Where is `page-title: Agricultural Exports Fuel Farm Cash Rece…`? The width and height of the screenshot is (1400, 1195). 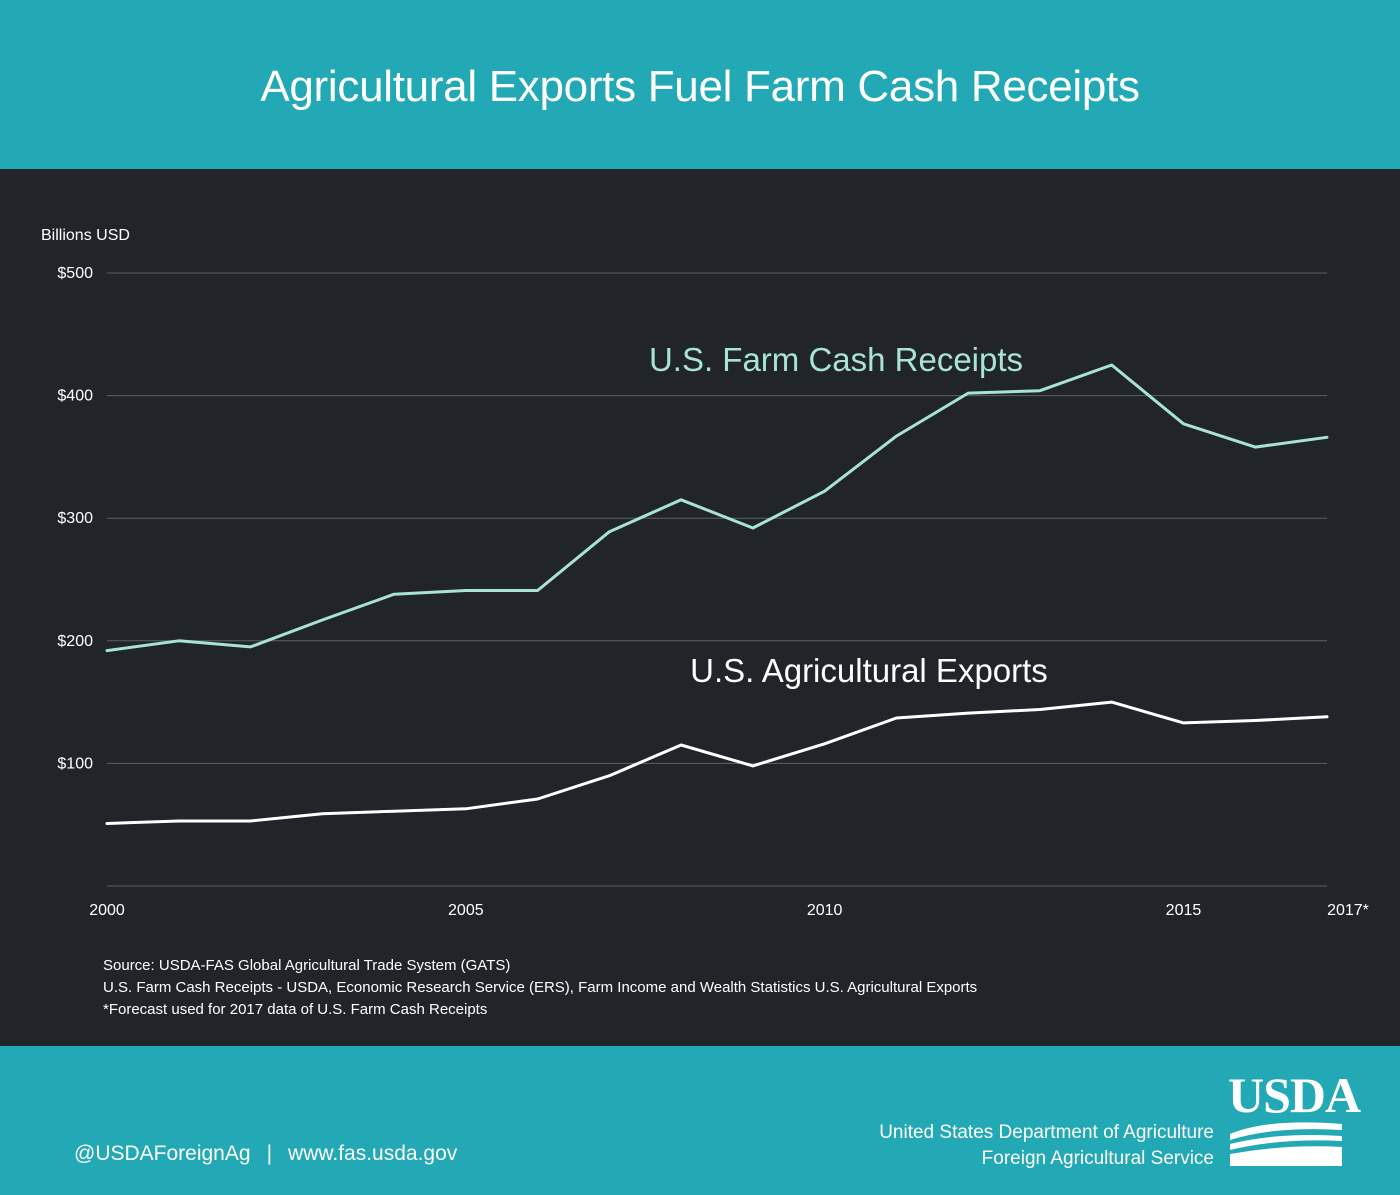 page-title: Agricultural Exports Fuel Farm Cash Rece… is located at coordinates (700, 86).